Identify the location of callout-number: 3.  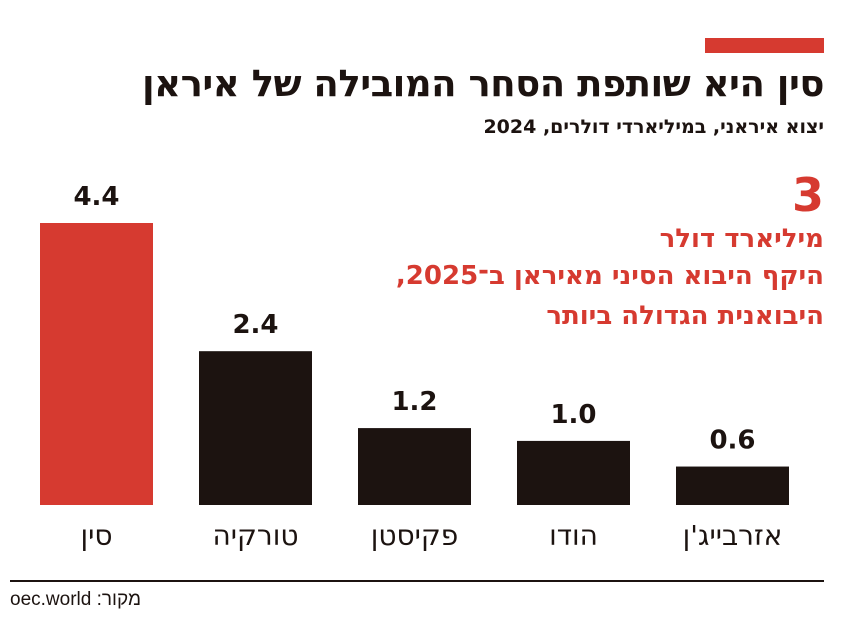
(807, 195).